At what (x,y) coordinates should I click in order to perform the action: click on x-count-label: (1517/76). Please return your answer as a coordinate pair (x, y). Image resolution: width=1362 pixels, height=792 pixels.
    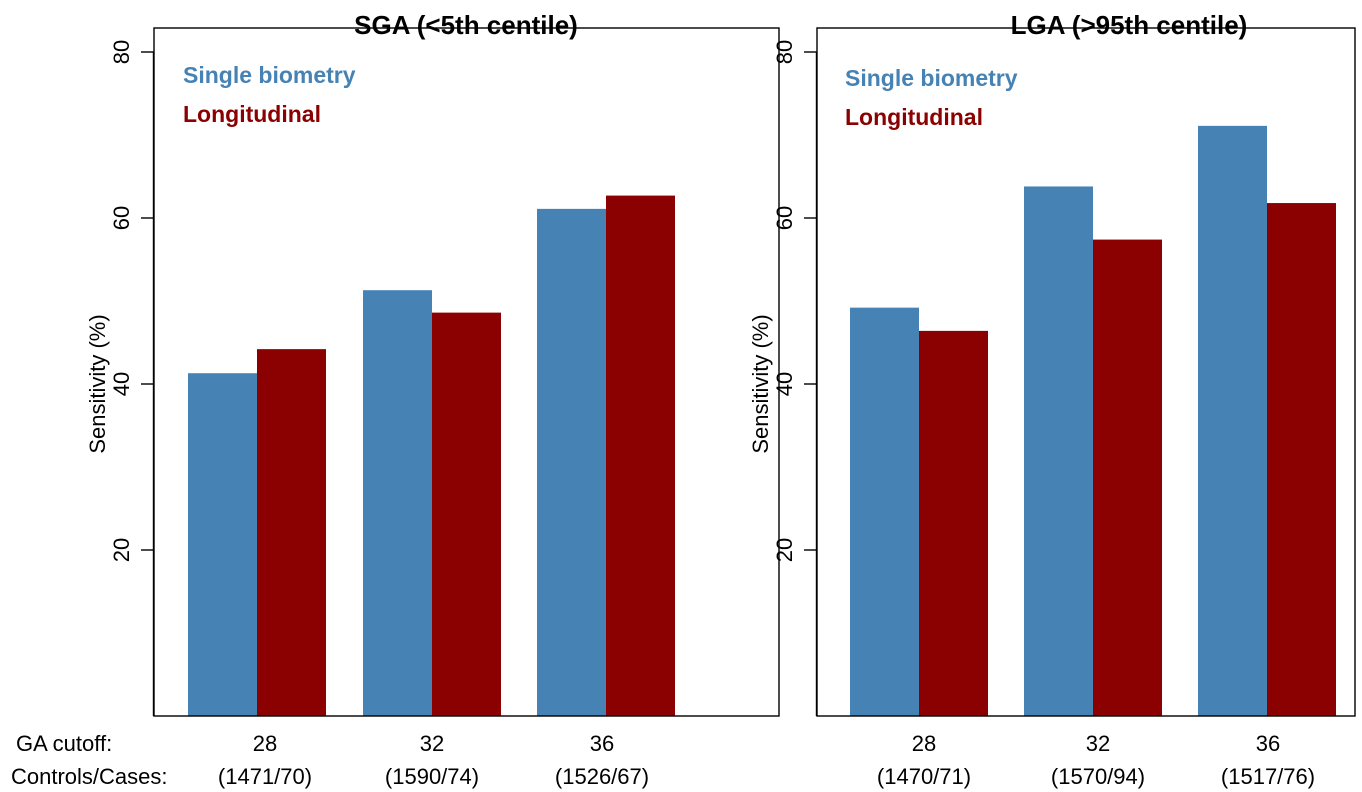
    Looking at the image, I should click on (1268, 776).